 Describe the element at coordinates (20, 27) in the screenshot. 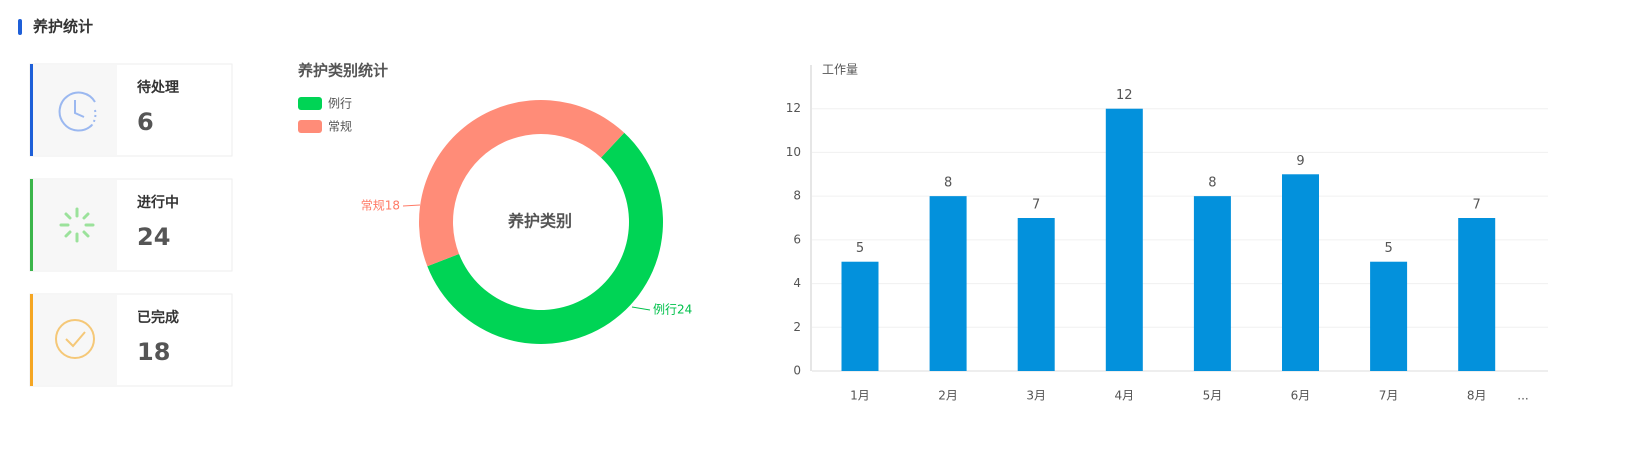

I see `title-marker` at that location.